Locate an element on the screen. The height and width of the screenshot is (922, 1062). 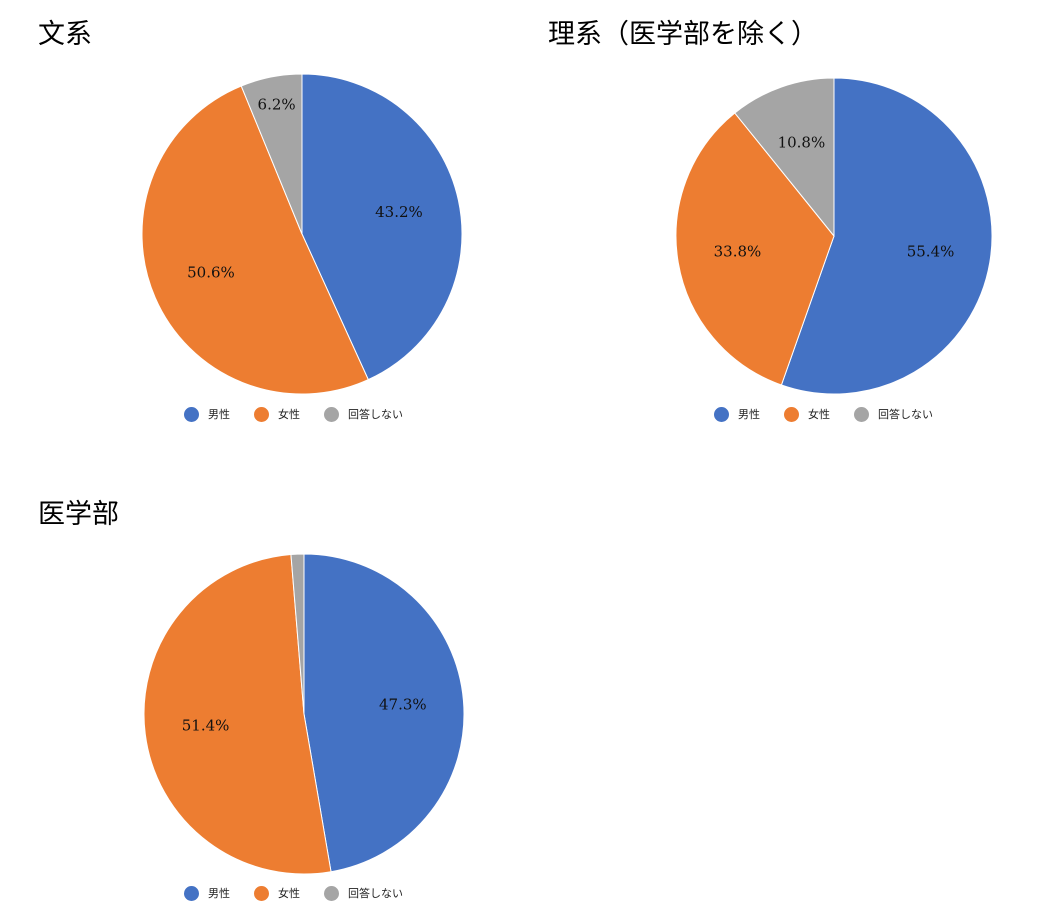
chart-title: 理系（医学部を除く） is located at coordinates (683, 34).